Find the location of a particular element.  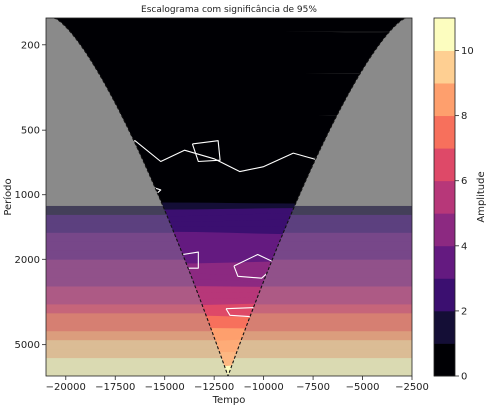

colorbar-tick-label: 10 is located at coordinates (467, 51).